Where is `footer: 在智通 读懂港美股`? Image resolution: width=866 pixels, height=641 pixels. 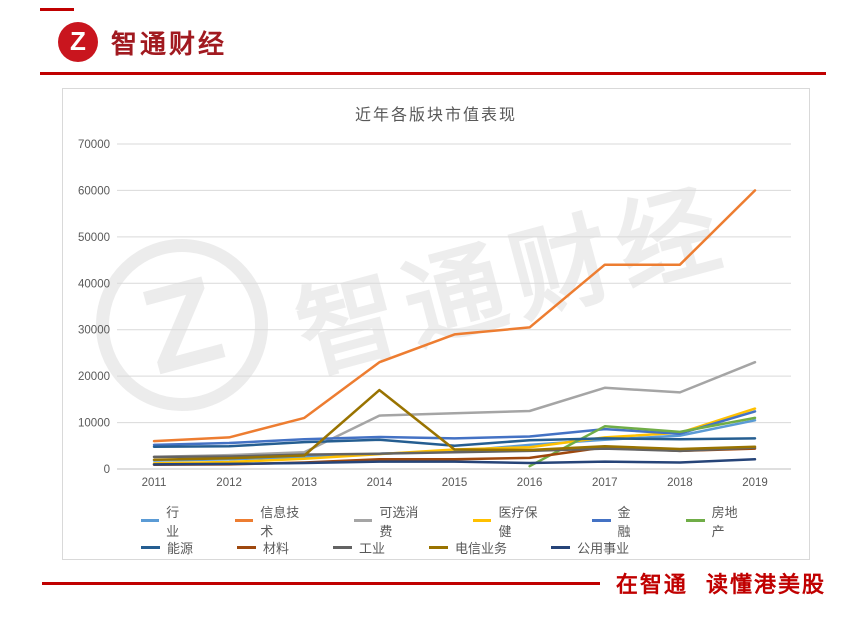 footer: 在智通 读懂港美股 is located at coordinates (434, 583).